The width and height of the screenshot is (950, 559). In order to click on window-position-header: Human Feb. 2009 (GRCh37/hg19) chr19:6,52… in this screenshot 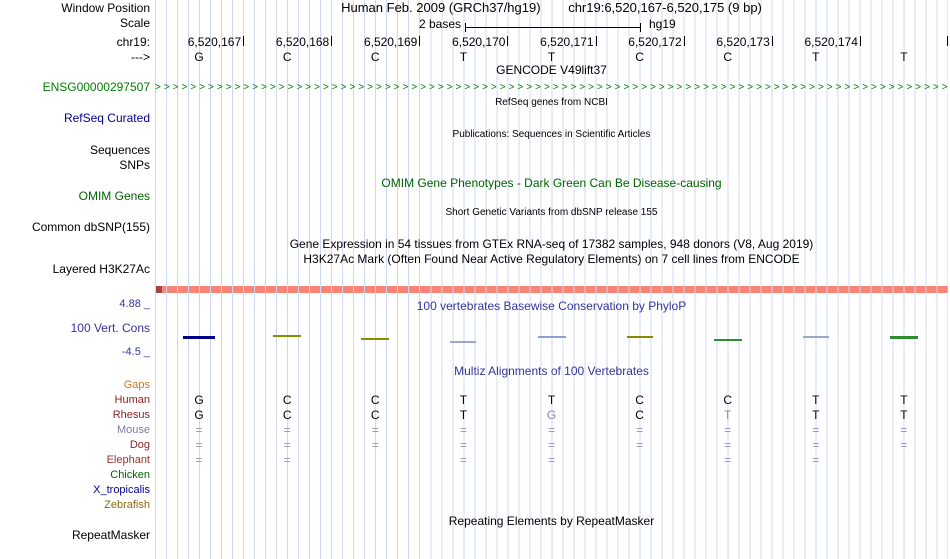, I will do `click(551, 7)`.